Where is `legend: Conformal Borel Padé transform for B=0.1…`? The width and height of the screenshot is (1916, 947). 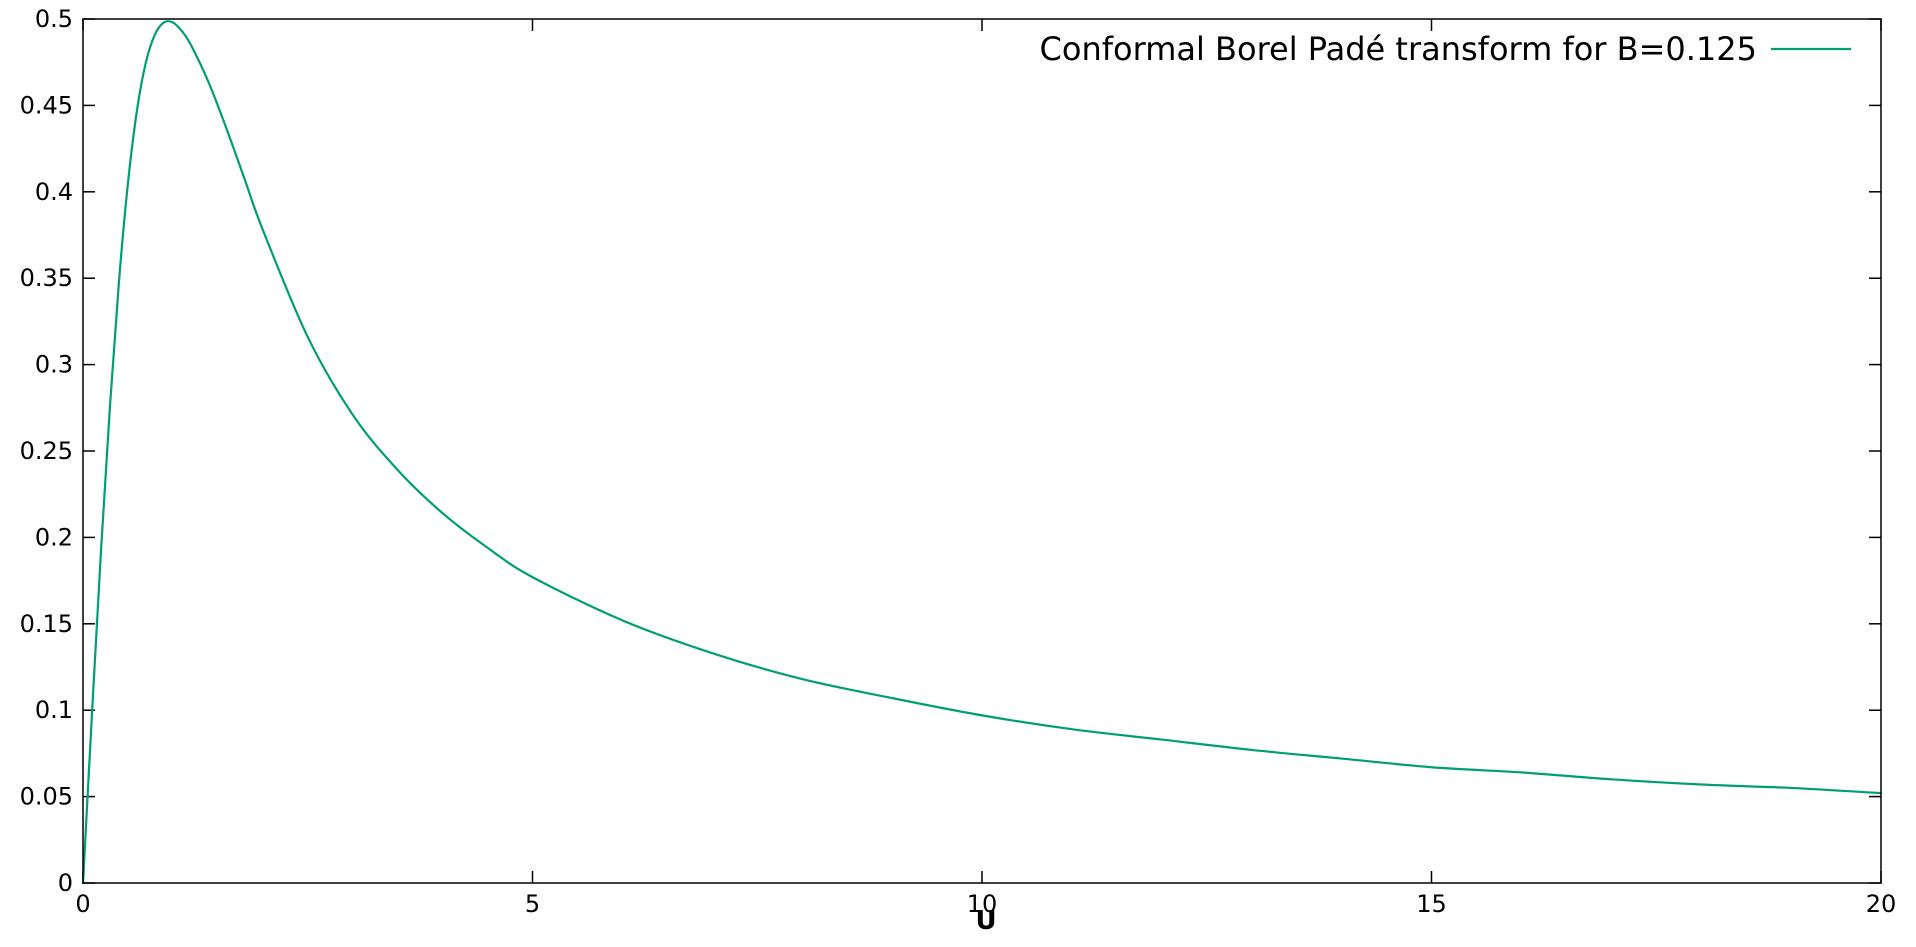
legend: Conformal Borel Padé transform for B=0.1… is located at coordinates (1445, 49).